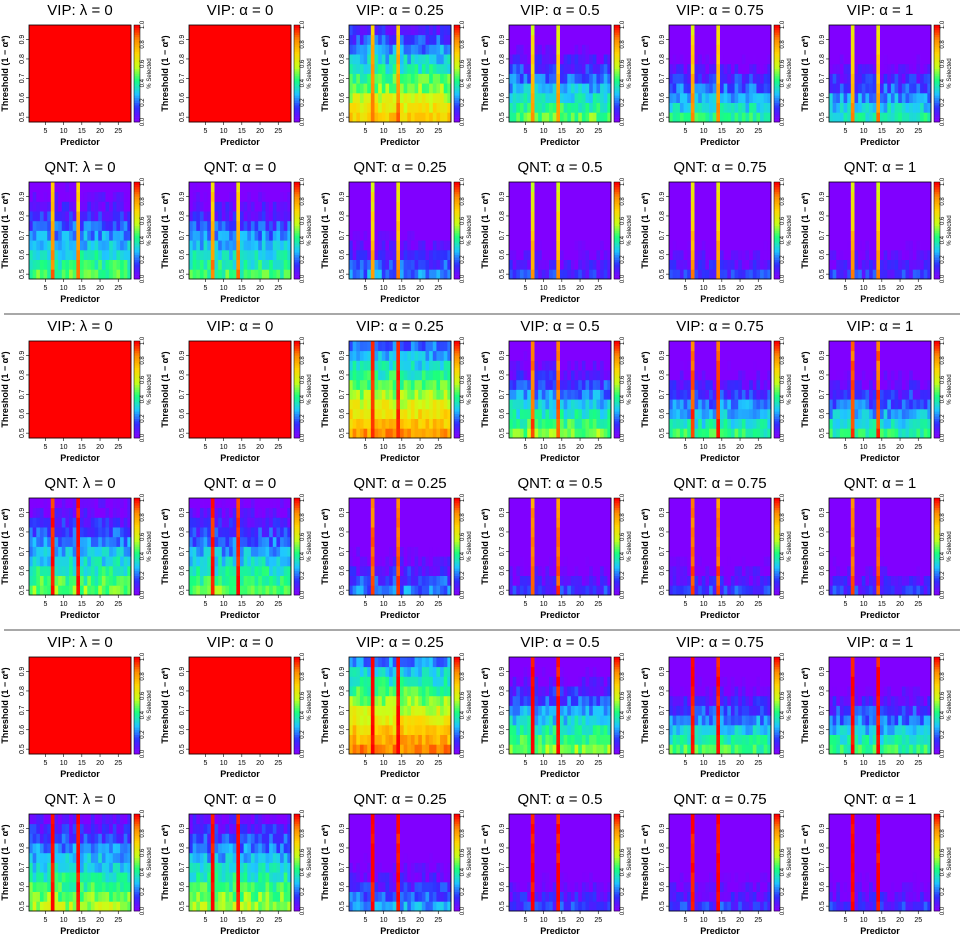 This screenshot has height=946, width=964. I want to click on panel-title: VIP: λ = 0, so click(79, 10).